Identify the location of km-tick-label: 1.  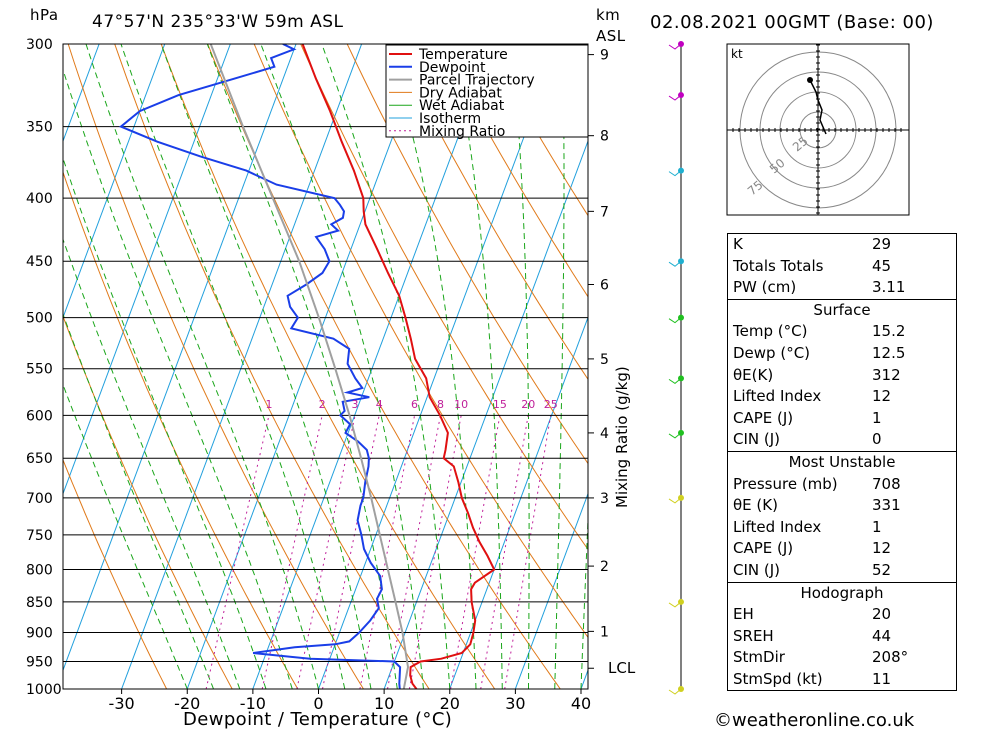
(604, 632).